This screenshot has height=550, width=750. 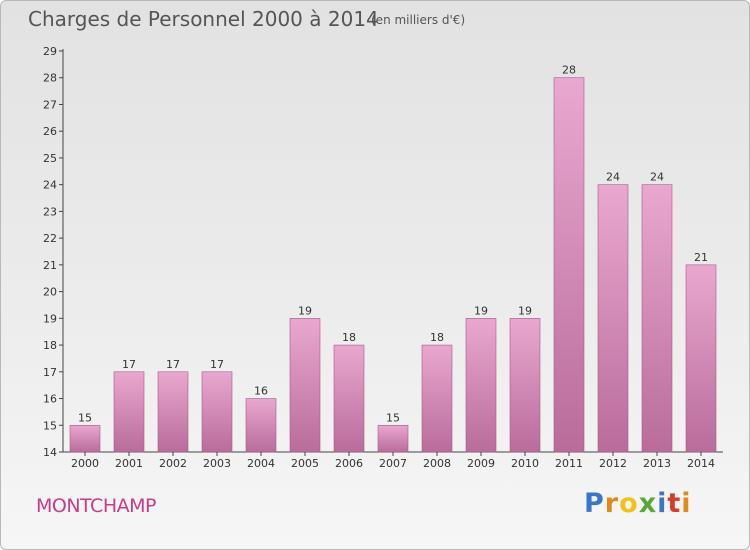 I want to click on x-tick-label: 2010, so click(x=525, y=463).